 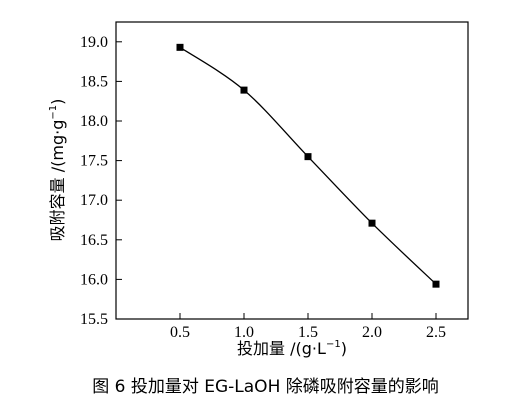 What do you see at coordinates (265, 387) in the screenshot?
I see `figure-caption: 图 6 投加量对 EG-LaOH 除磷吸附容量的影响` at bounding box center [265, 387].